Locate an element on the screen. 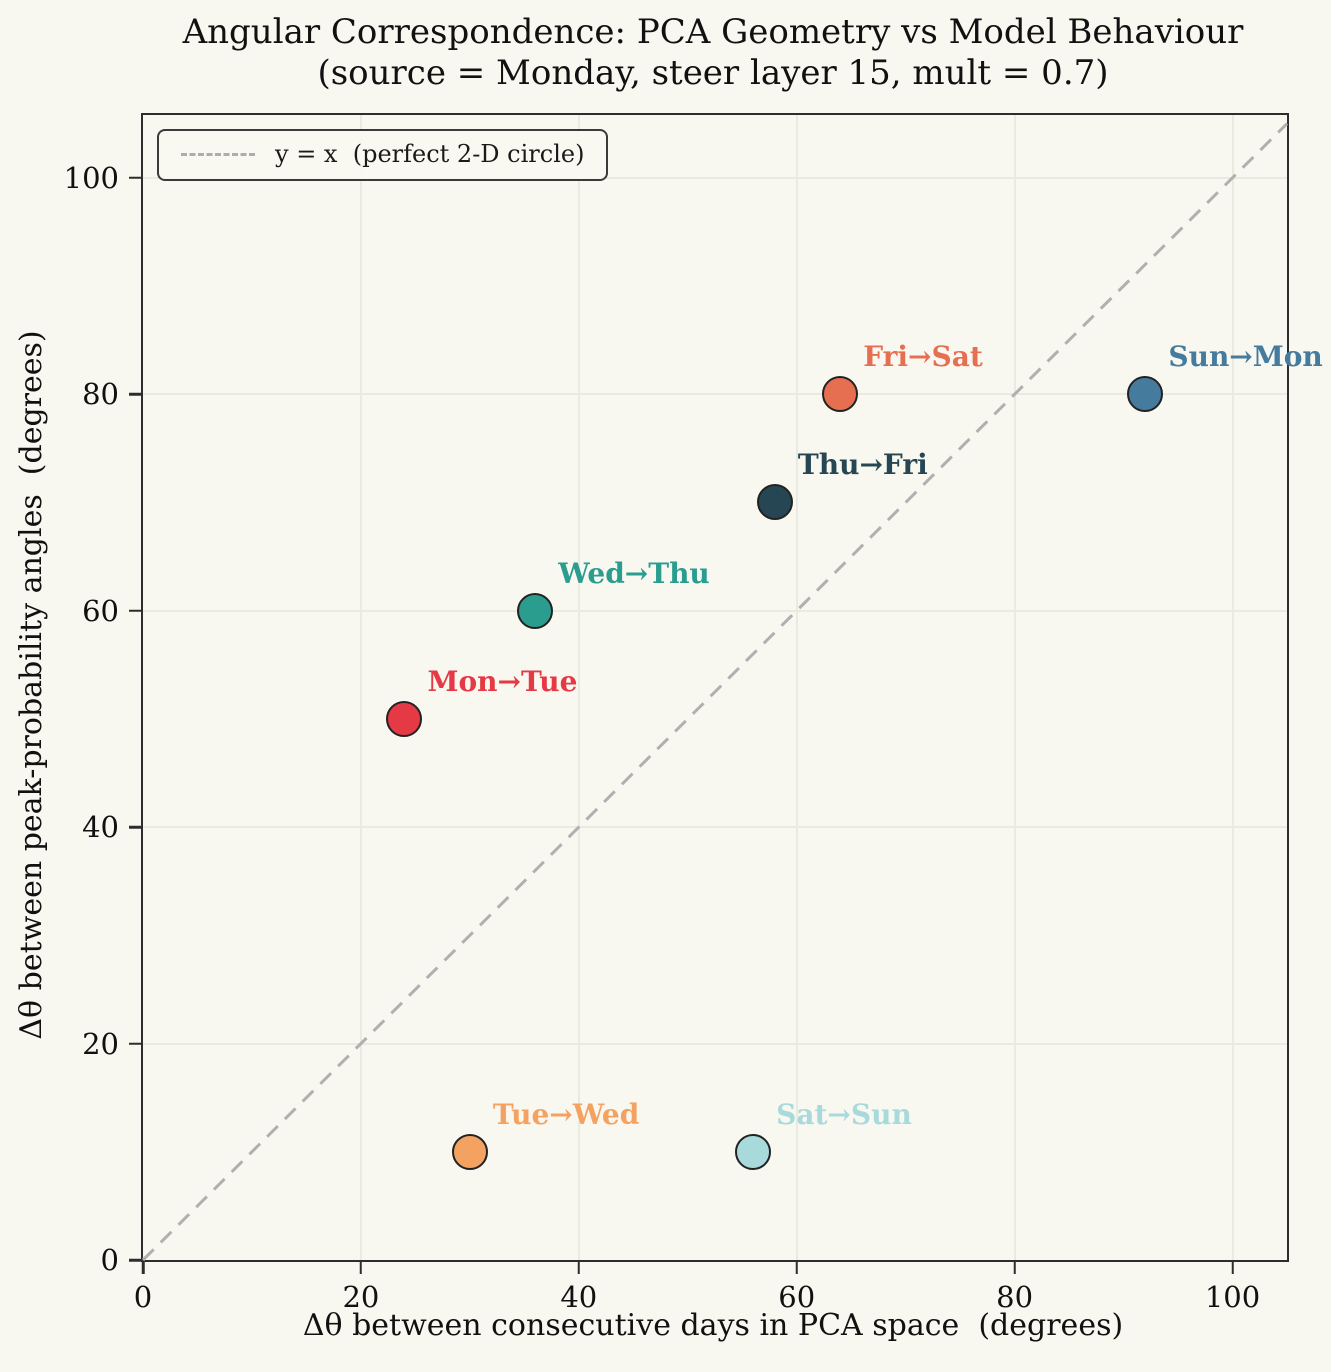 This screenshot has height=1372, width=1331. x-tick-label: 0 is located at coordinates (143, 1297).